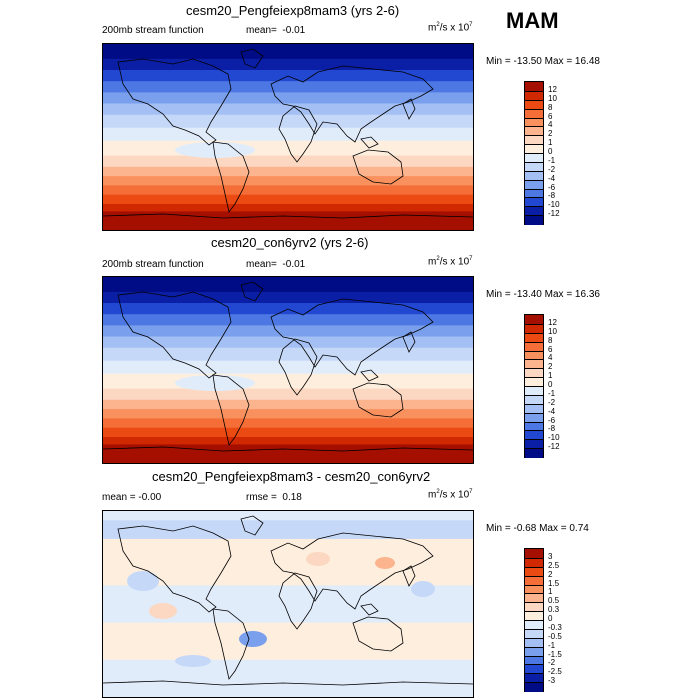 The height and width of the screenshot is (700, 700). What do you see at coordinates (550, 349) in the screenshot?
I see `colorbar-tick-label: 6` at bounding box center [550, 349].